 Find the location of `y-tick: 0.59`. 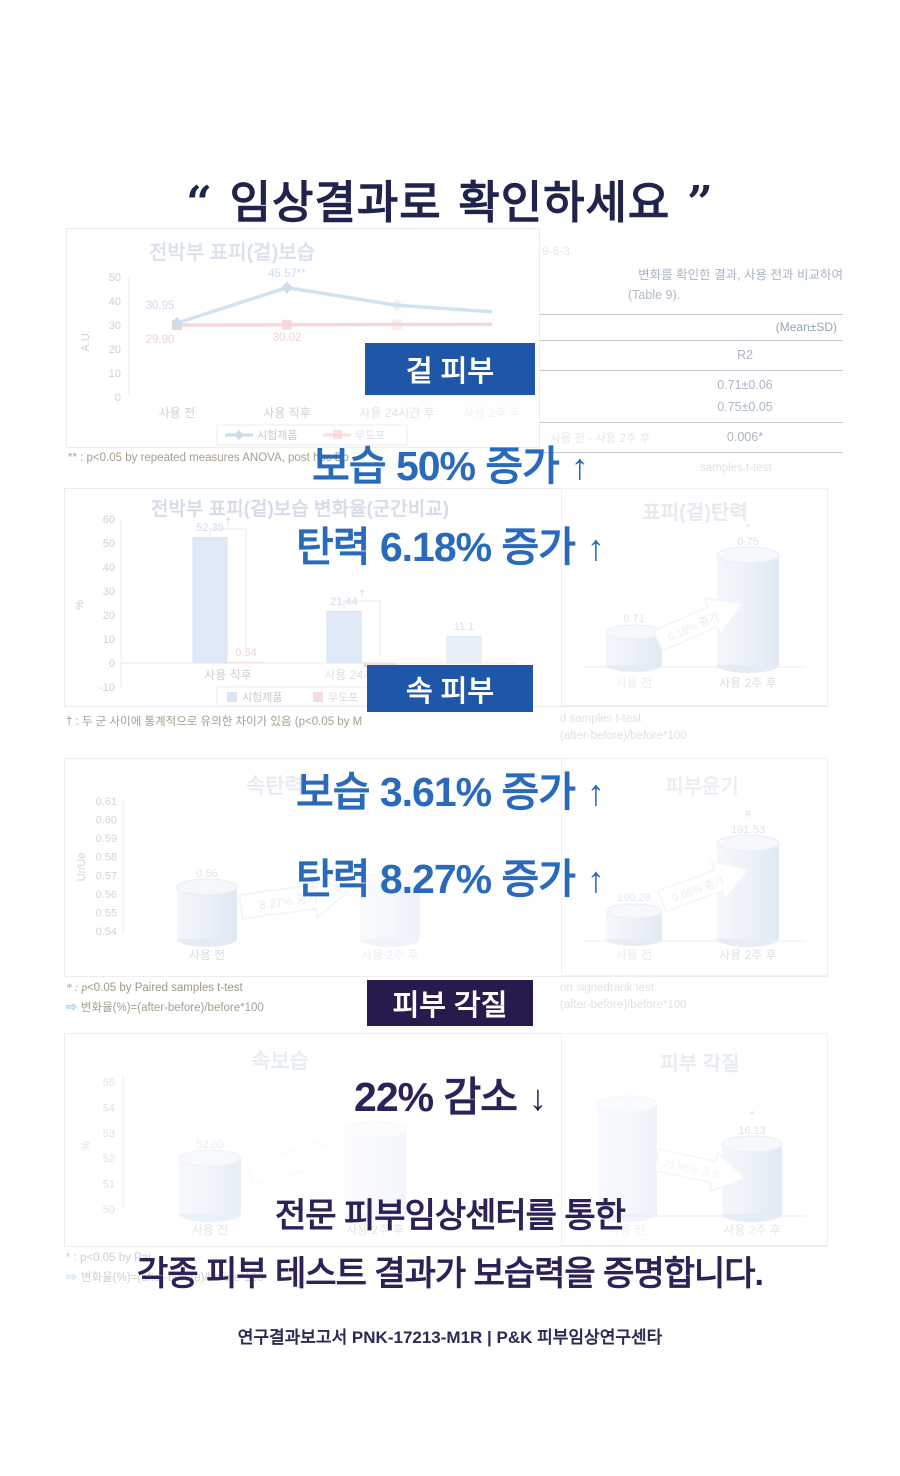

y-tick: 0.59 is located at coordinates (106, 839).